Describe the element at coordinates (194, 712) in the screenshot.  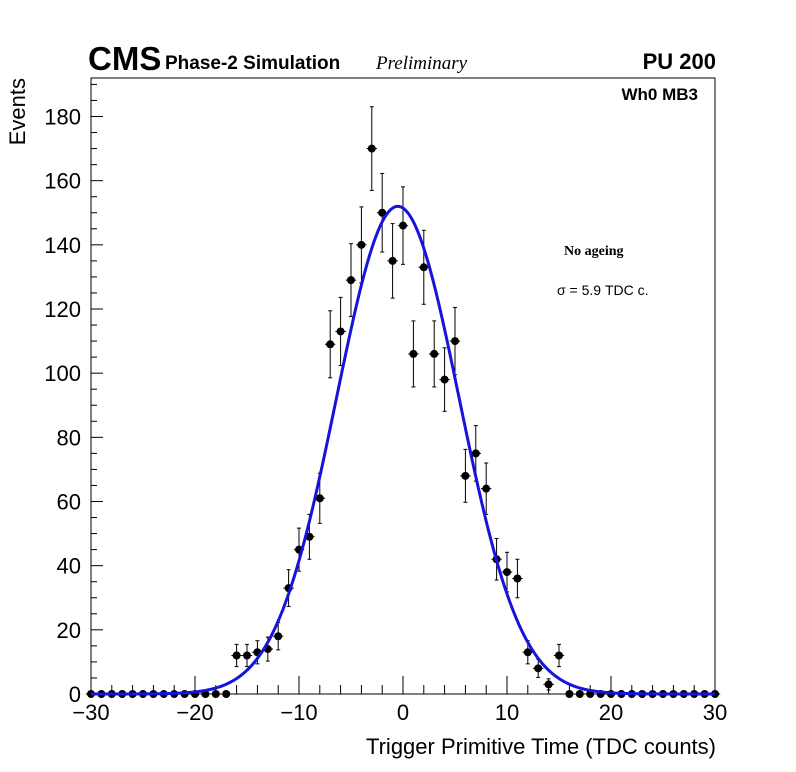
I see `x-tick-label: −20` at that location.